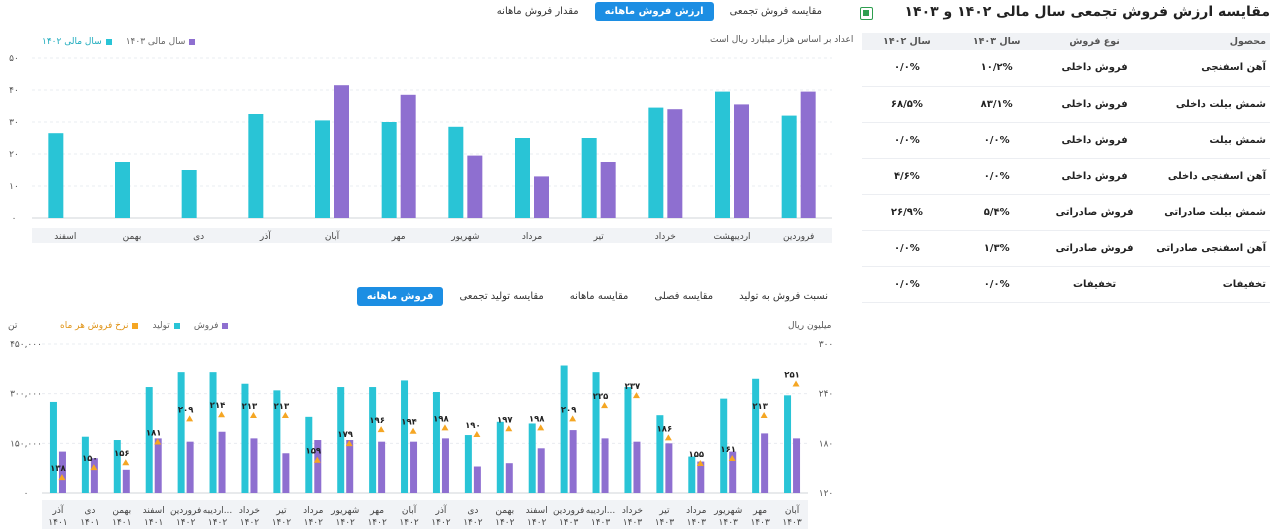 The image size is (1280, 530). I want to click on excel-icon, so click(866, 13).